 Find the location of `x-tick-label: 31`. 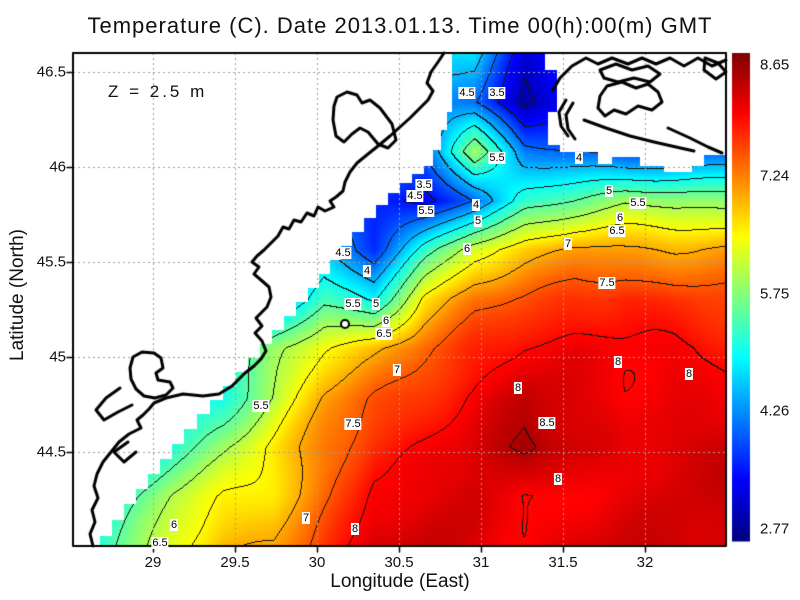

x-tick-label: 31 is located at coordinates (481, 562).